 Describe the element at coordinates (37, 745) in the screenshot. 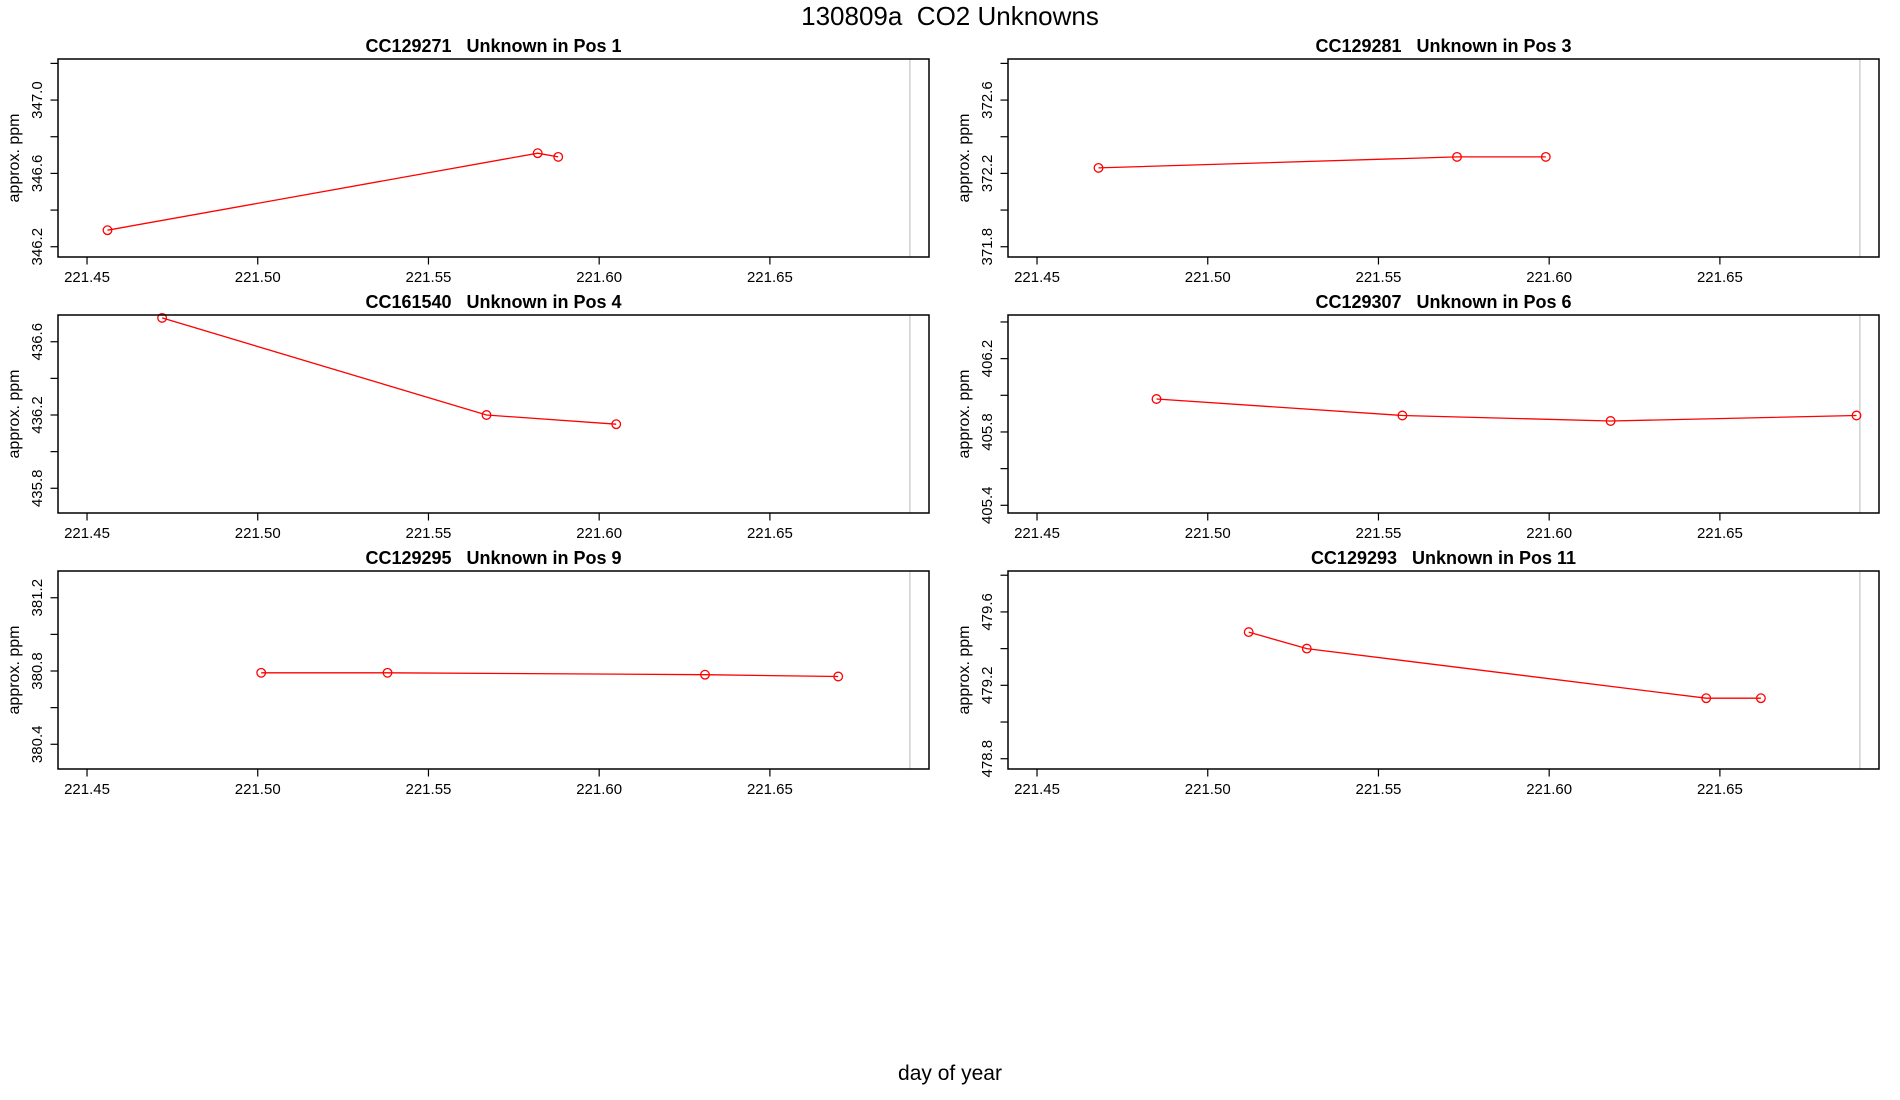

I see `y-tick-label: 380.4` at that location.